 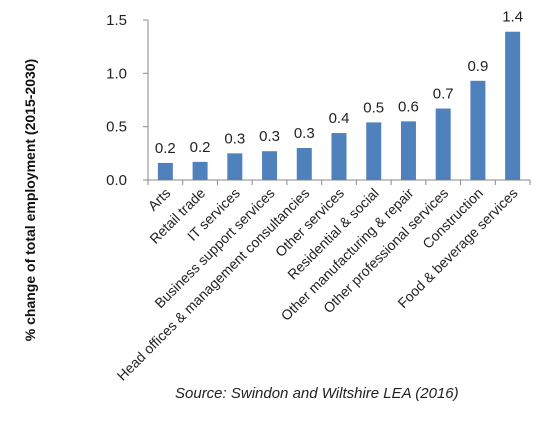 What do you see at coordinates (339, 182) in the screenshot?
I see `x-axis` at bounding box center [339, 182].